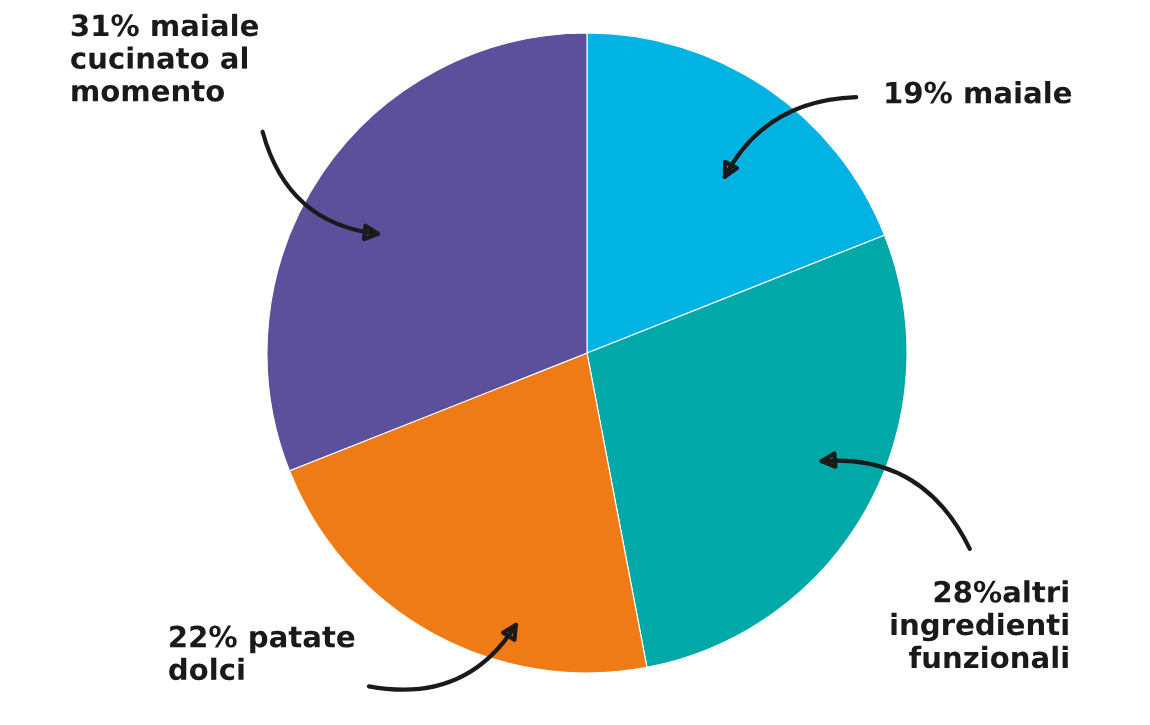  Describe the element at coordinates (262, 653) in the screenshot. I see `slice-label: 22% patate dolci` at that location.